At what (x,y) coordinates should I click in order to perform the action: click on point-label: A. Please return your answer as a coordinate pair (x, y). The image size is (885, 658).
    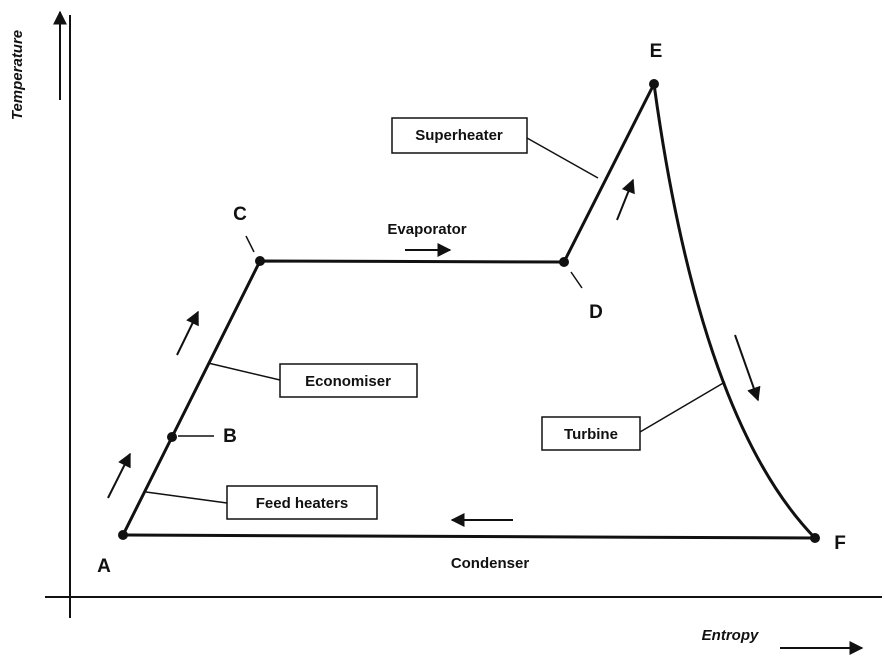
    Looking at the image, I should click on (104, 566).